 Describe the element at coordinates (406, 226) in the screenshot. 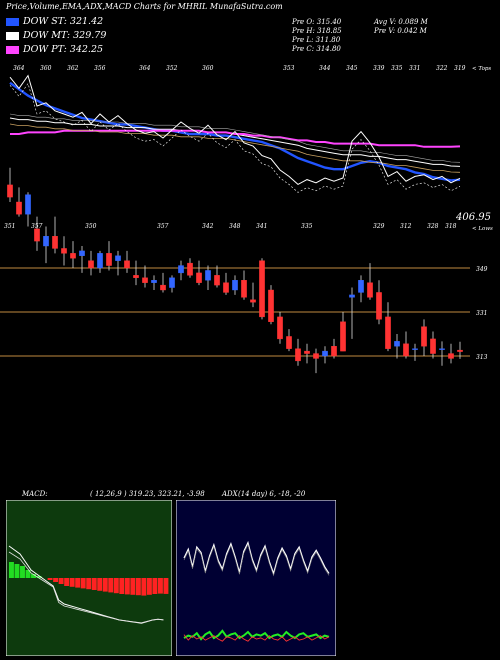

I see `low-label: 312` at that location.